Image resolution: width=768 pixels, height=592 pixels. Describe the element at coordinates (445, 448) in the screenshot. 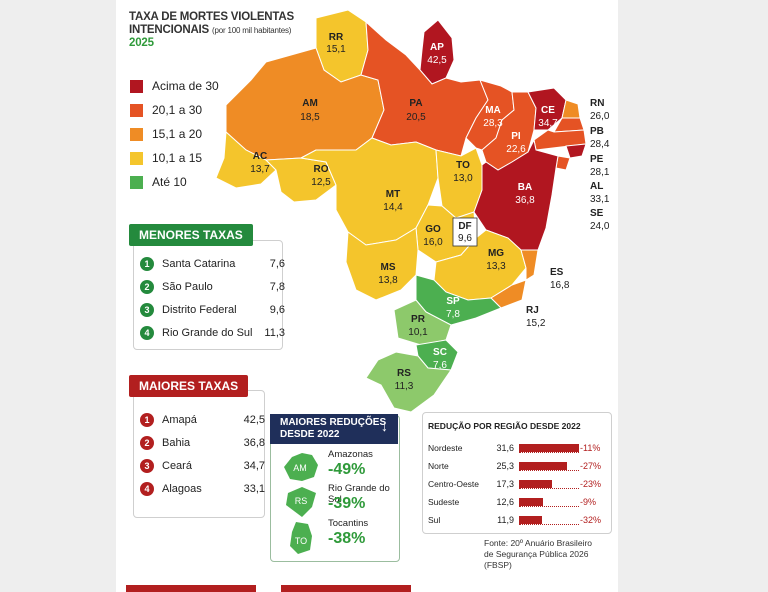

I see `region-name: Nordeste` at that location.